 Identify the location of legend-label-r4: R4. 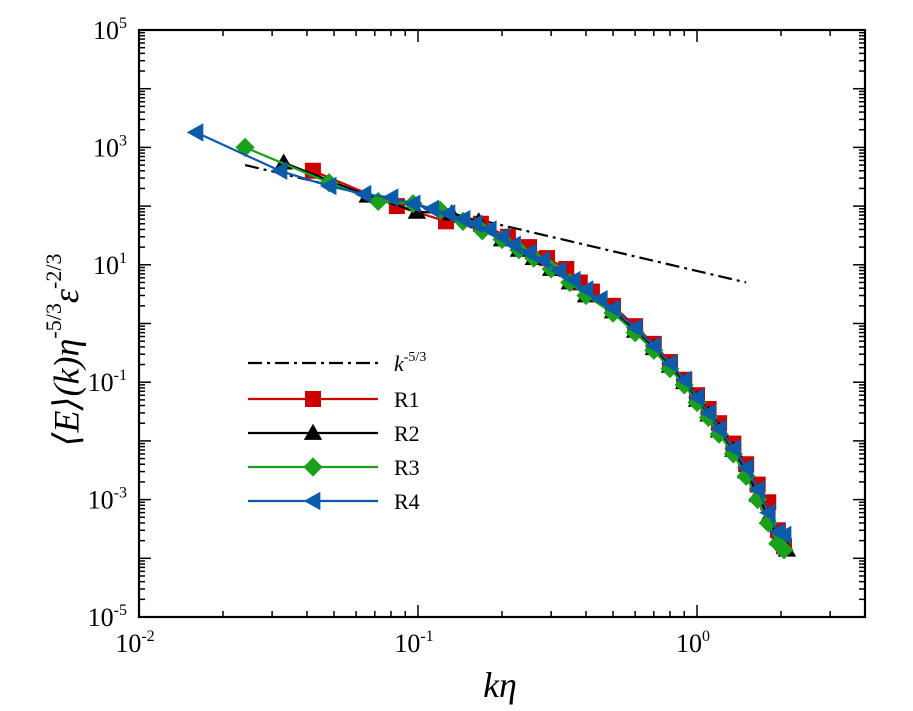
(407, 501).